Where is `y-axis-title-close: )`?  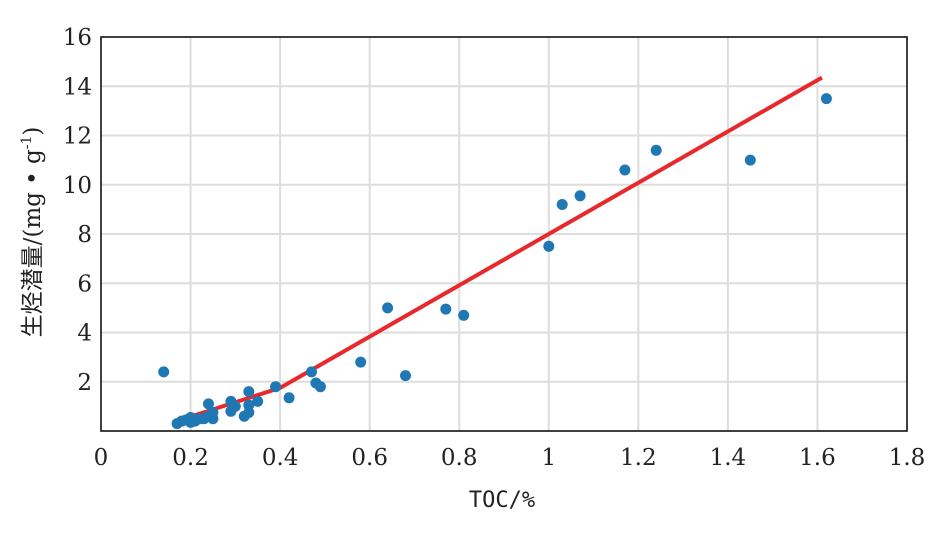 y-axis-title-close: ) is located at coordinates (33, 131).